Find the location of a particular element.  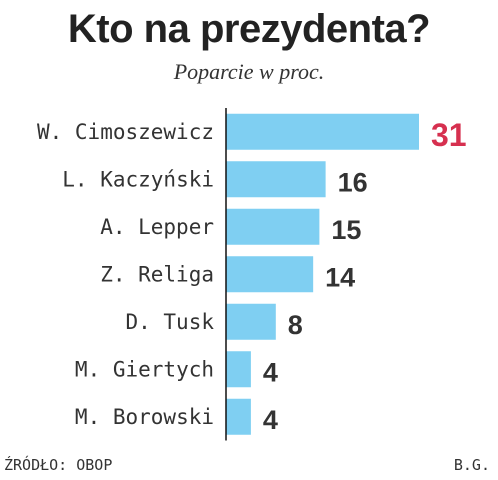

category-label-4: D. Tusk is located at coordinates (169, 322).